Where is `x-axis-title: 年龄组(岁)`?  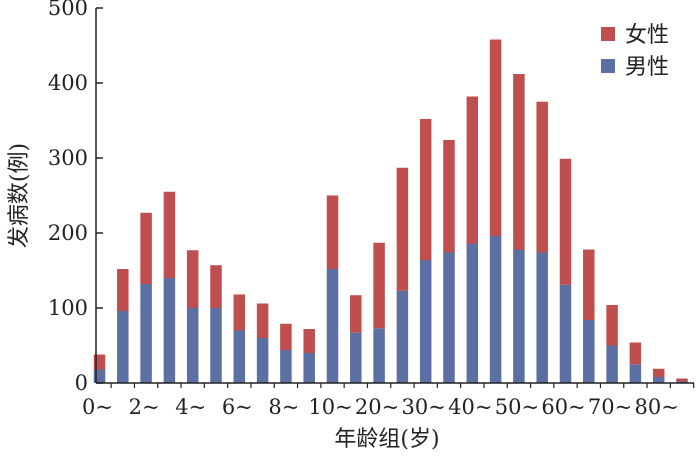 x-axis-title: 年龄组(岁) is located at coordinates (386, 439).